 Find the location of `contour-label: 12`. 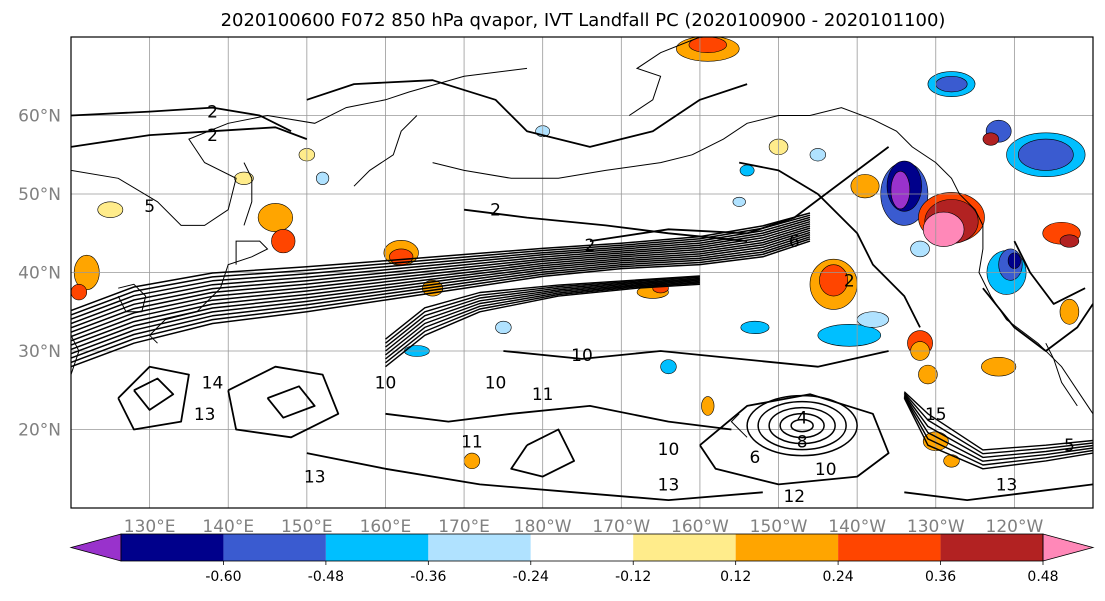

contour-label: 12 is located at coordinates (794, 497).